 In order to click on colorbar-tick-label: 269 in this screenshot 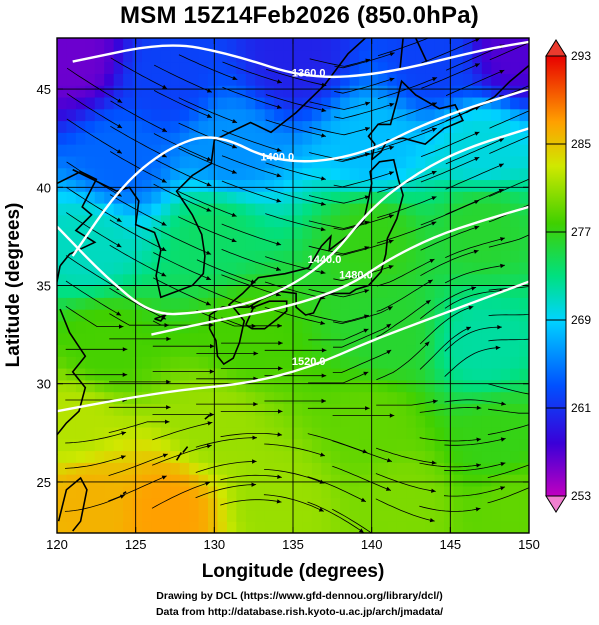, I will do `click(581, 320)`.